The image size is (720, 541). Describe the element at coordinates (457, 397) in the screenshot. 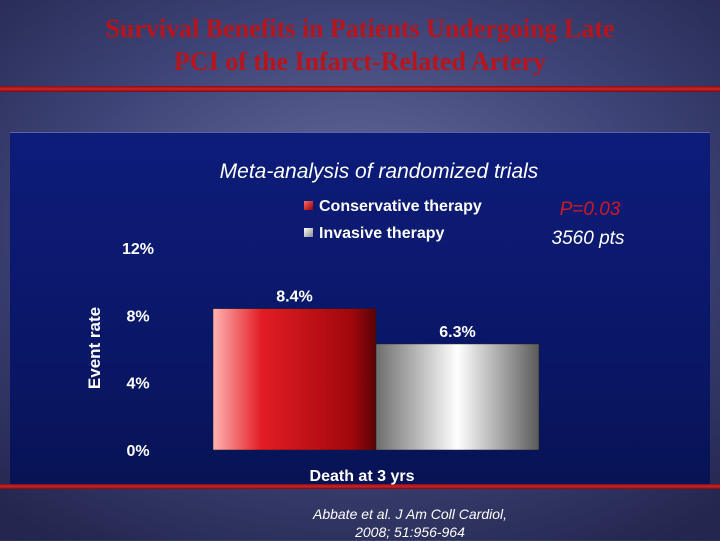

I see `bar-invasive-therapy` at that location.